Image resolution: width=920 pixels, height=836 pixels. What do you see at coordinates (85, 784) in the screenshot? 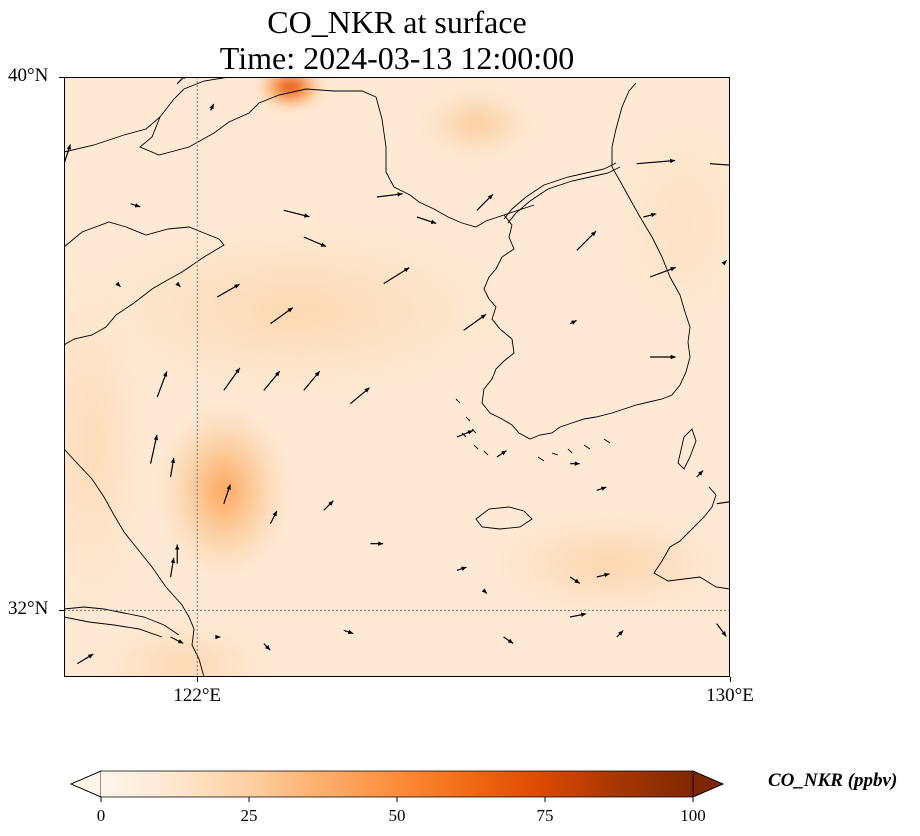
I see `colorbar-extend-min` at bounding box center [85, 784].